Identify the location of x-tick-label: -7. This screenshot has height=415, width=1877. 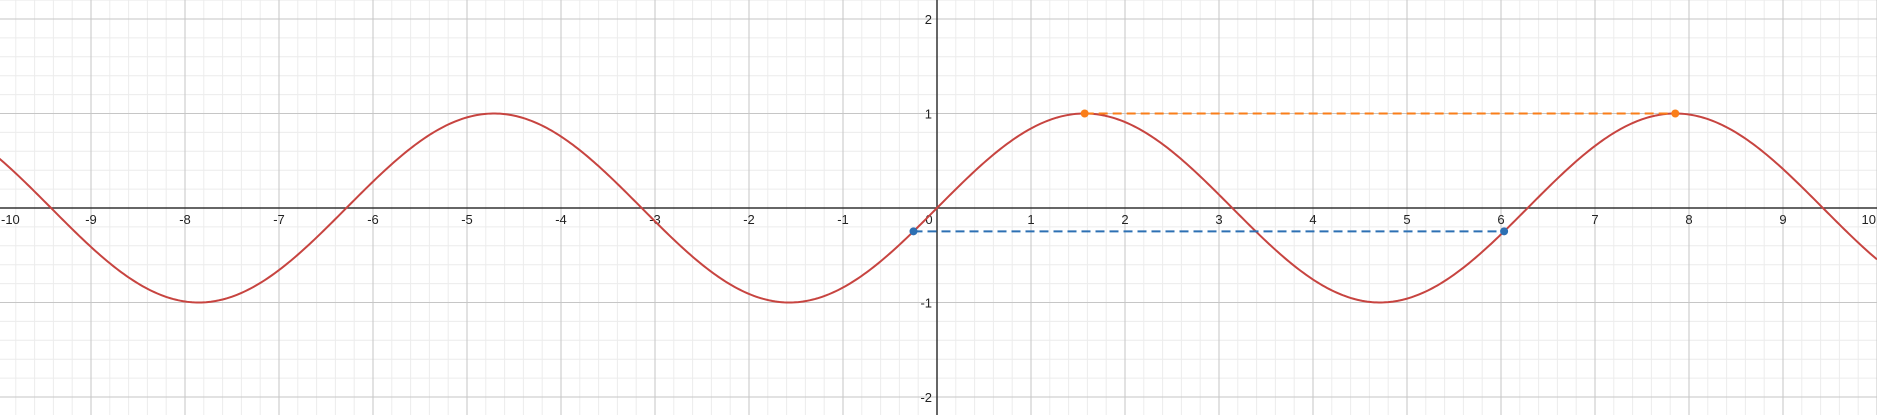
(279, 219).